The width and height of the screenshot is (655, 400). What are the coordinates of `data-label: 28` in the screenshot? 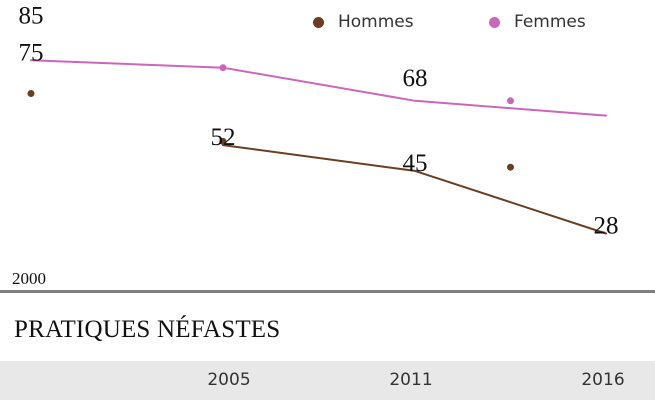 It's located at (606, 226).